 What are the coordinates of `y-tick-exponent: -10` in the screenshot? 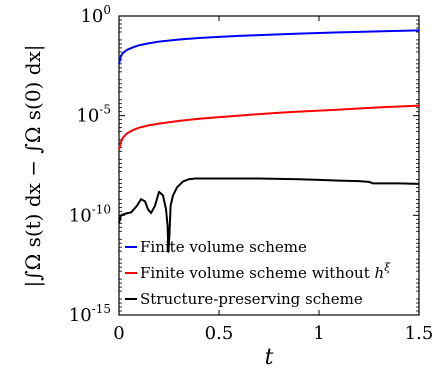 It's located at (101, 209).